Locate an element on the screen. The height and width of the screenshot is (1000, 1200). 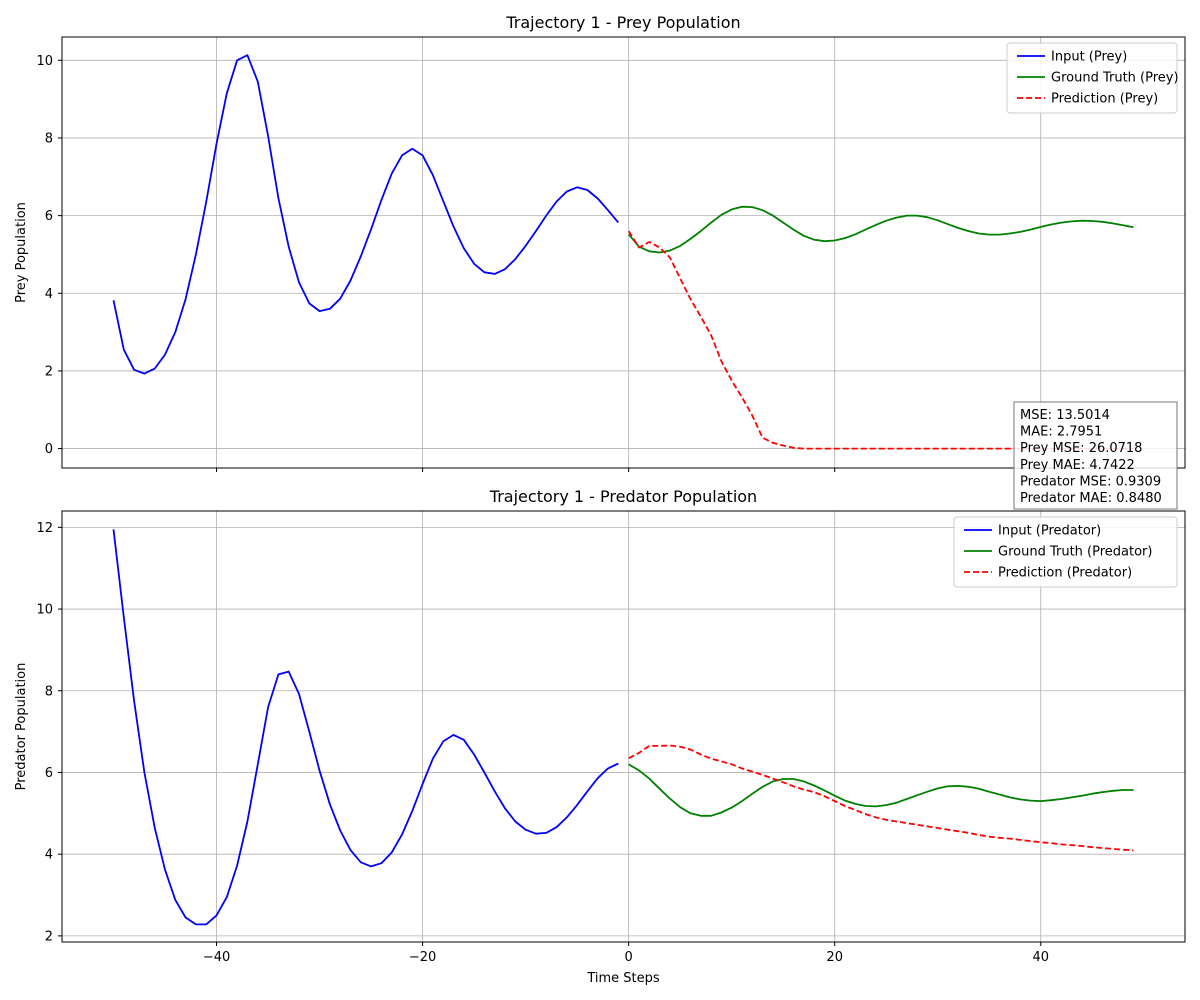
x-tick-label: −40 is located at coordinates (216, 957).